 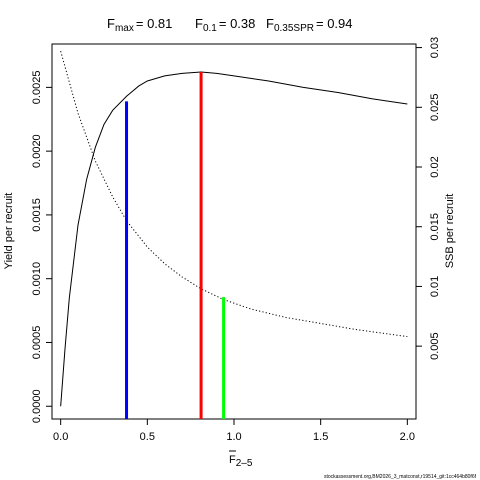 What do you see at coordinates (241, 461) in the screenshot?
I see `x-axis-title: F2–5` at bounding box center [241, 461].